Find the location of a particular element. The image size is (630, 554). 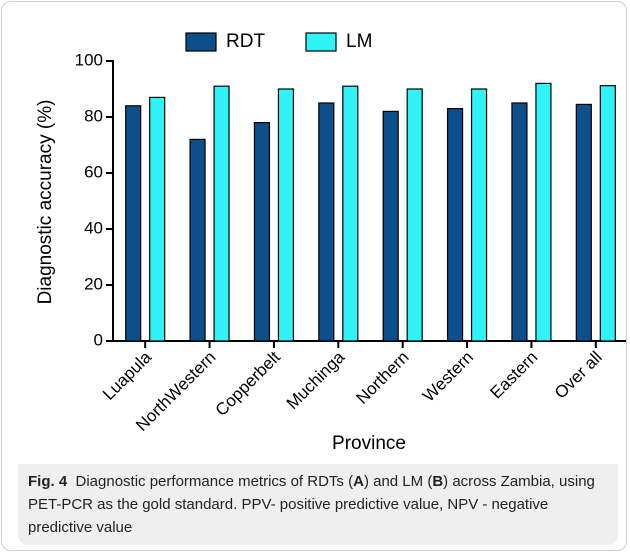

x-tick-label: Copperbelt is located at coordinates (248, 383).